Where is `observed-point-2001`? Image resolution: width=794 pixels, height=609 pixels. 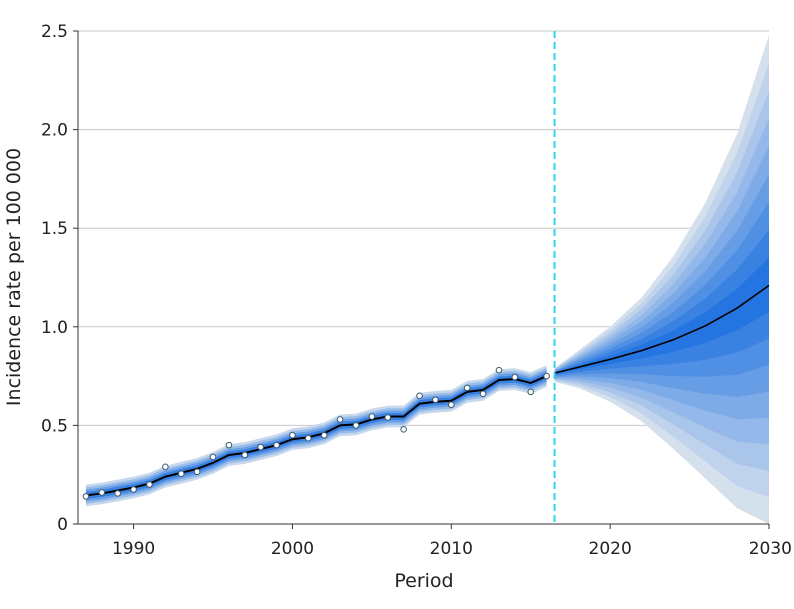 observed-point-2001 is located at coordinates (308, 438).